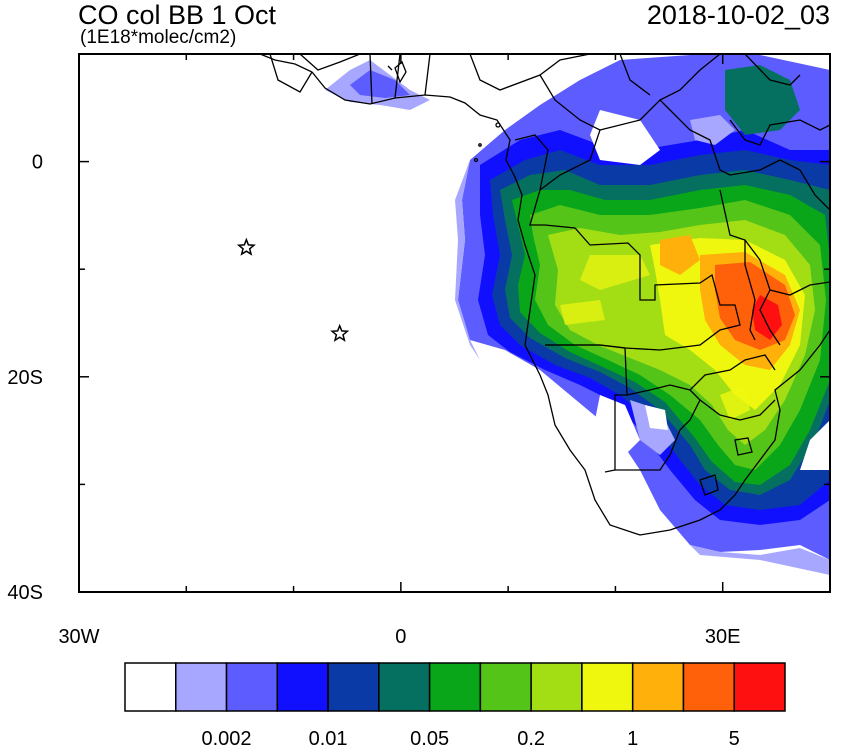 Image resolution: width=850 pixels, height=747 pixels. What do you see at coordinates (25, 593) in the screenshot?
I see `y-tick-label: 40S` at bounding box center [25, 593].